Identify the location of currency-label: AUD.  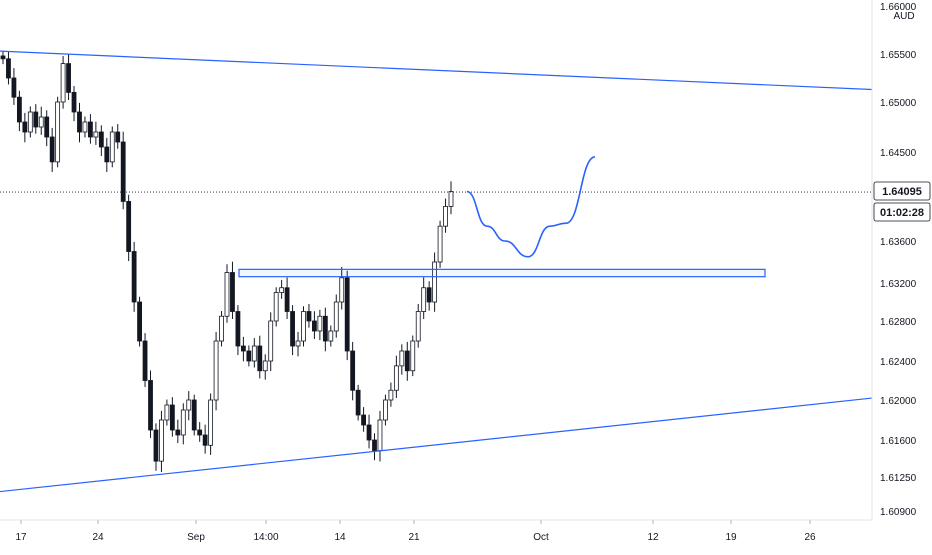
(903, 16).